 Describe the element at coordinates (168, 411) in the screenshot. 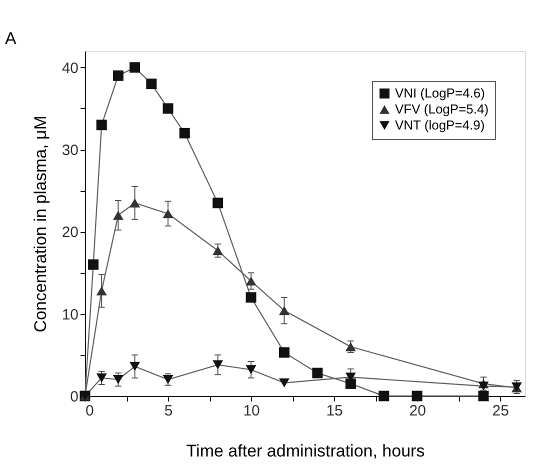

I see `x-tick-label: 5` at that location.